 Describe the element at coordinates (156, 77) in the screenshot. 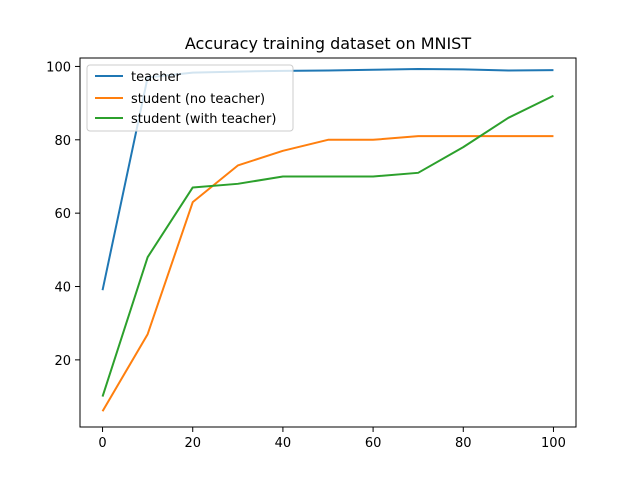

I see `legend-label-teacher: teacher` at that location.